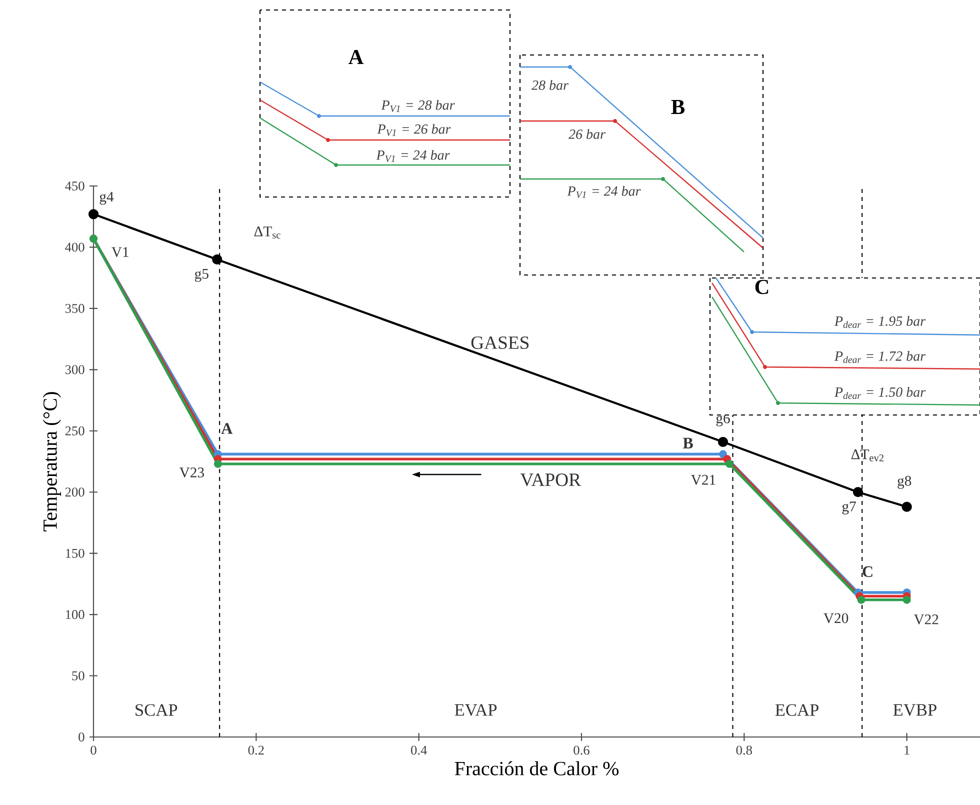 This screenshot has width=980, height=805. I want to click on annotation: SCAP, so click(157, 710).